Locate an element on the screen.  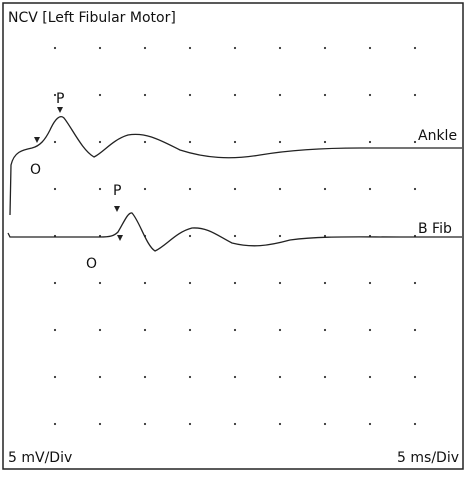
title: NCV [Left Fibular Motor] is located at coordinates (92, 18).